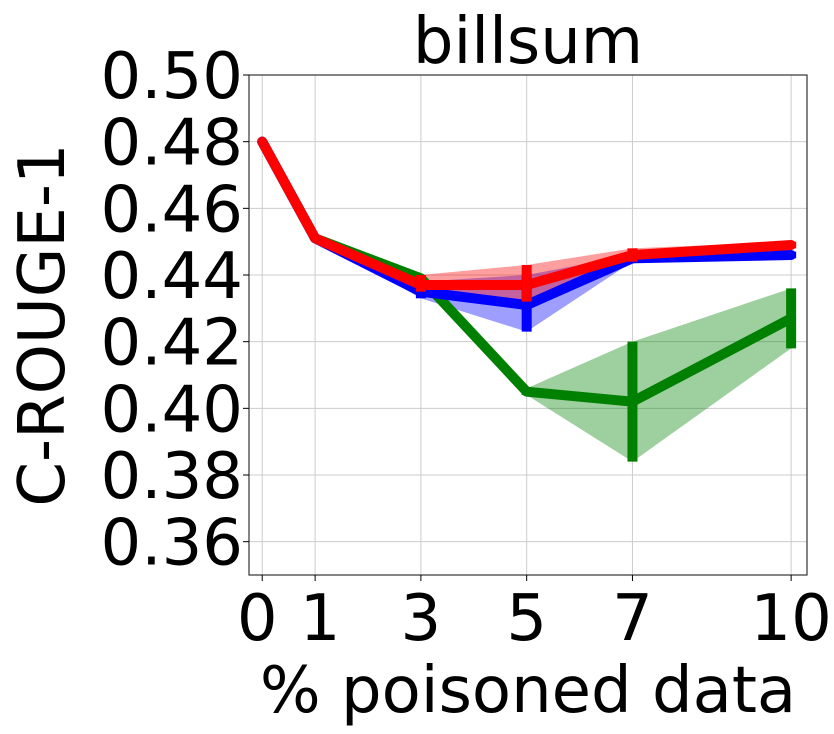 The width and height of the screenshot is (834, 734). What do you see at coordinates (421, 619) in the screenshot?
I see `x-tick-label-3: 3` at bounding box center [421, 619].